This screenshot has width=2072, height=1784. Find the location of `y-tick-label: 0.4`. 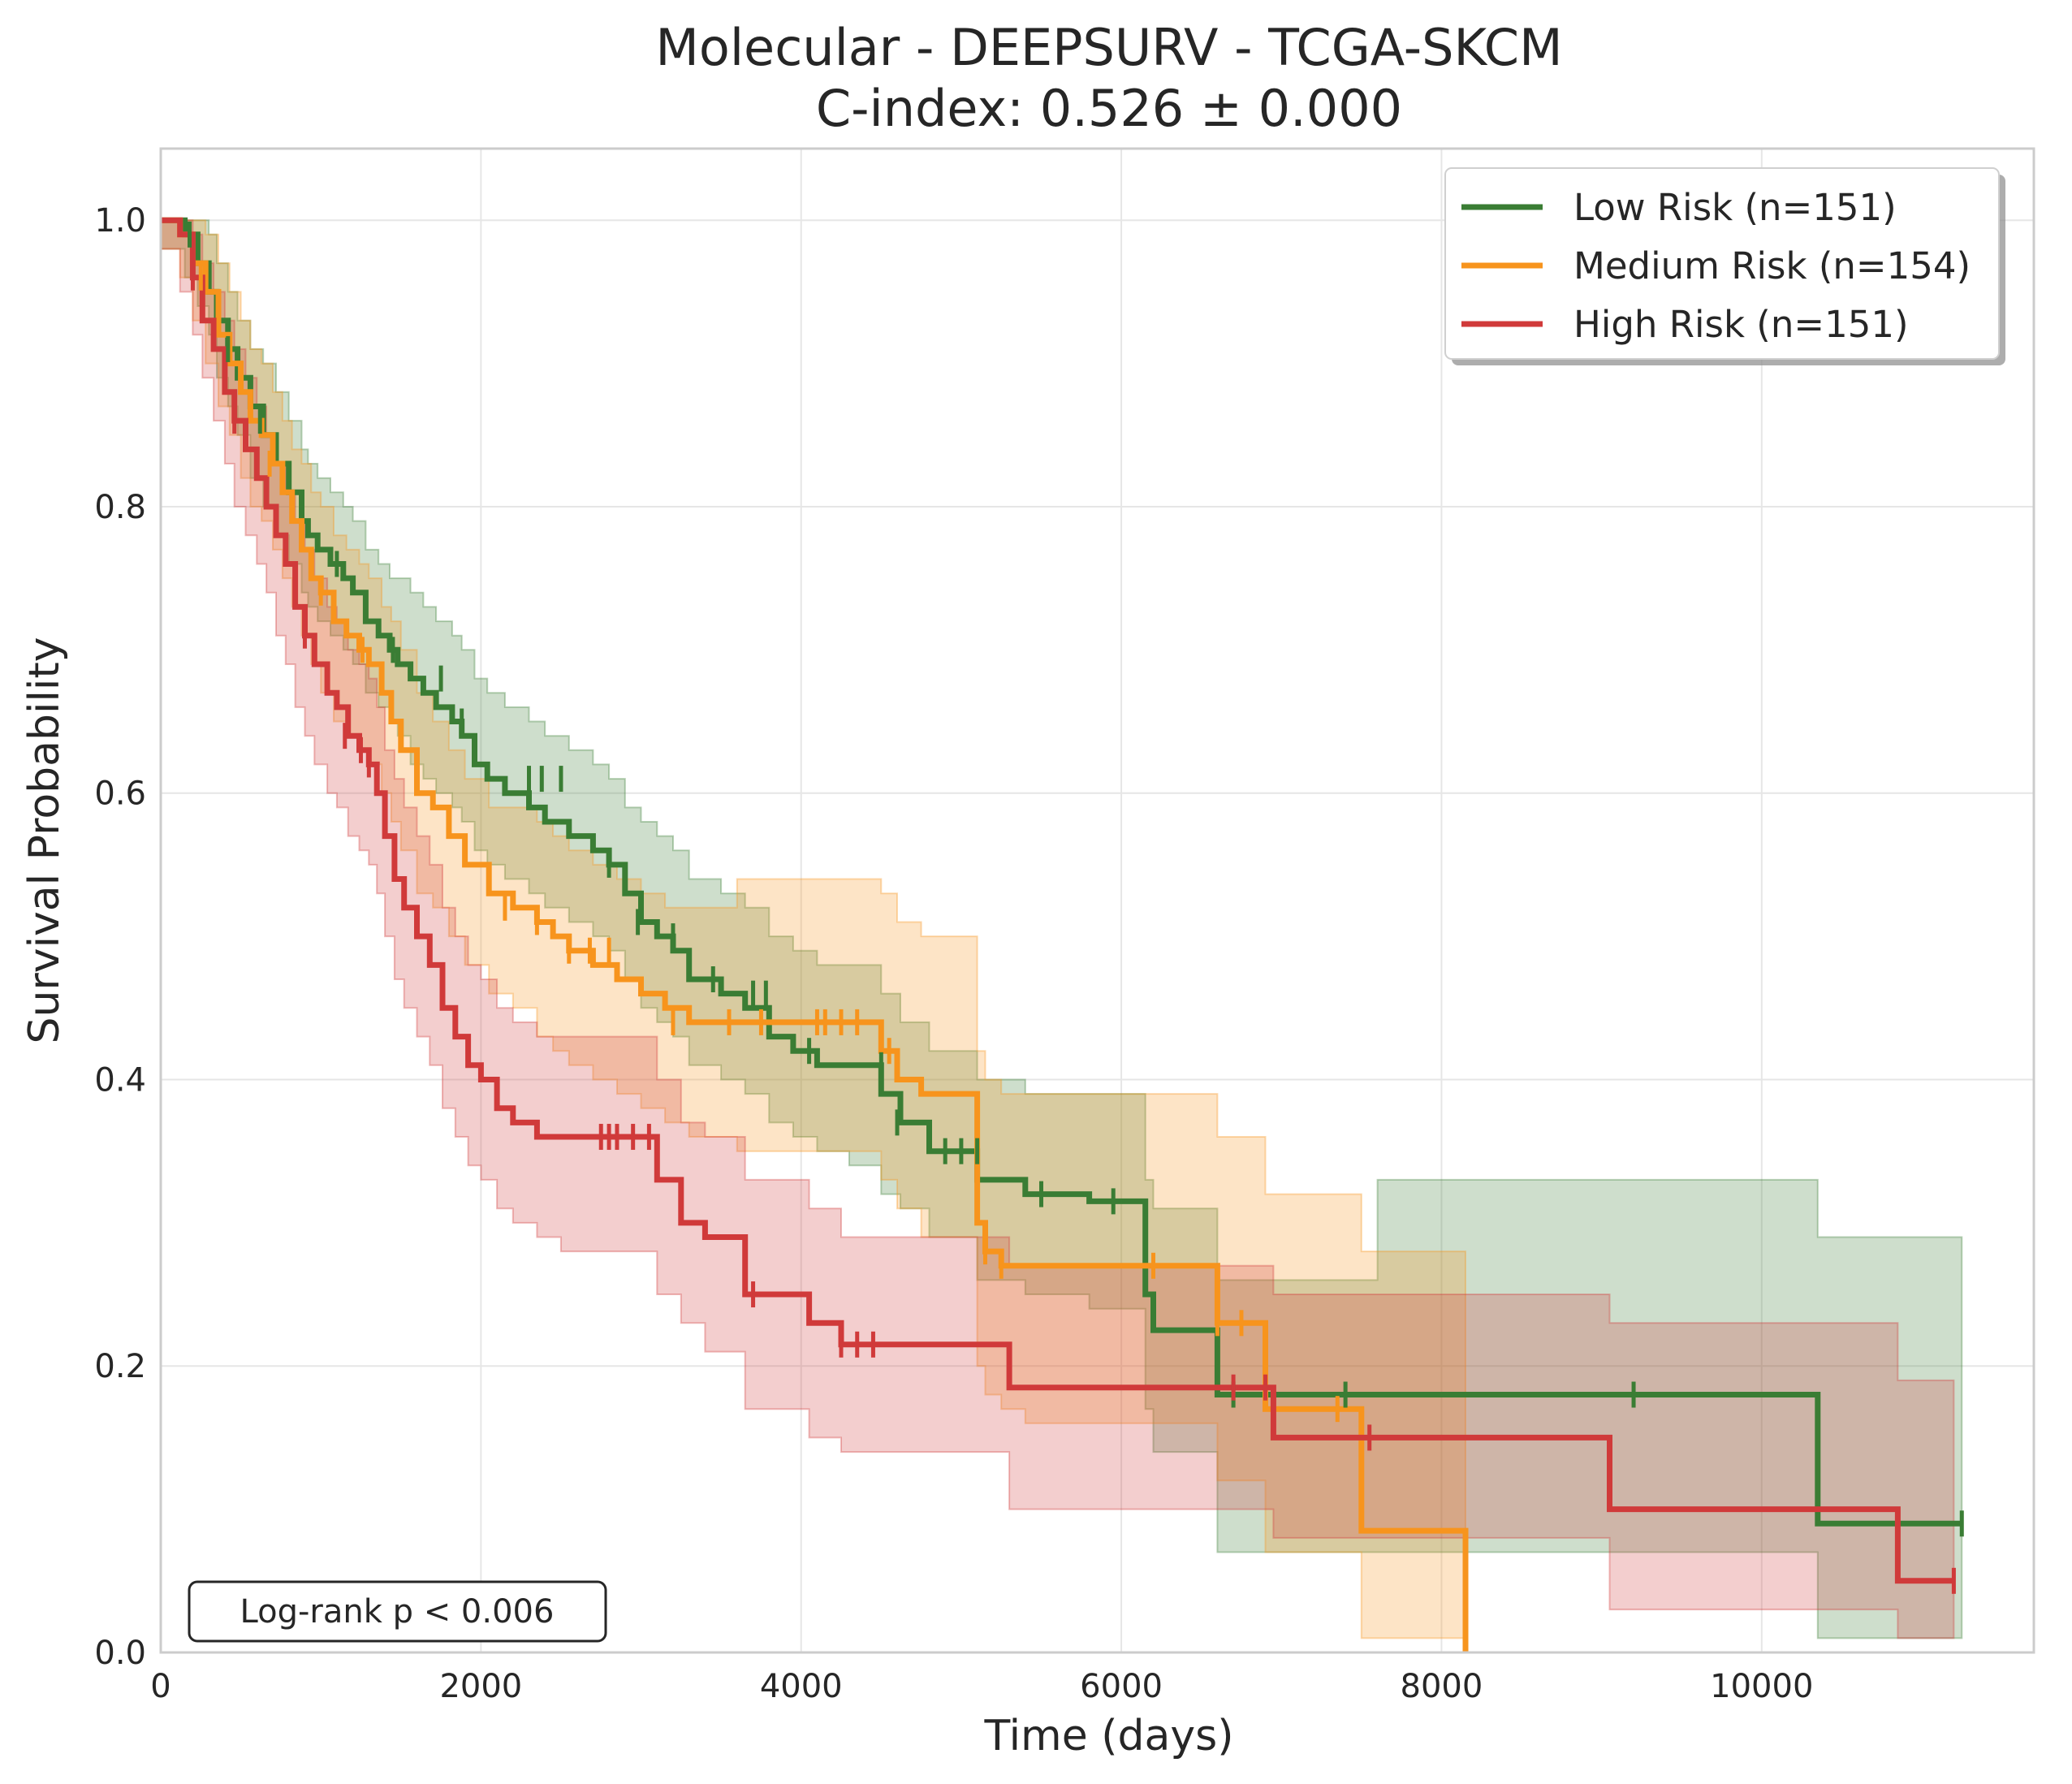

y-tick-label: 0.4 is located at coordinates (120, 1080).